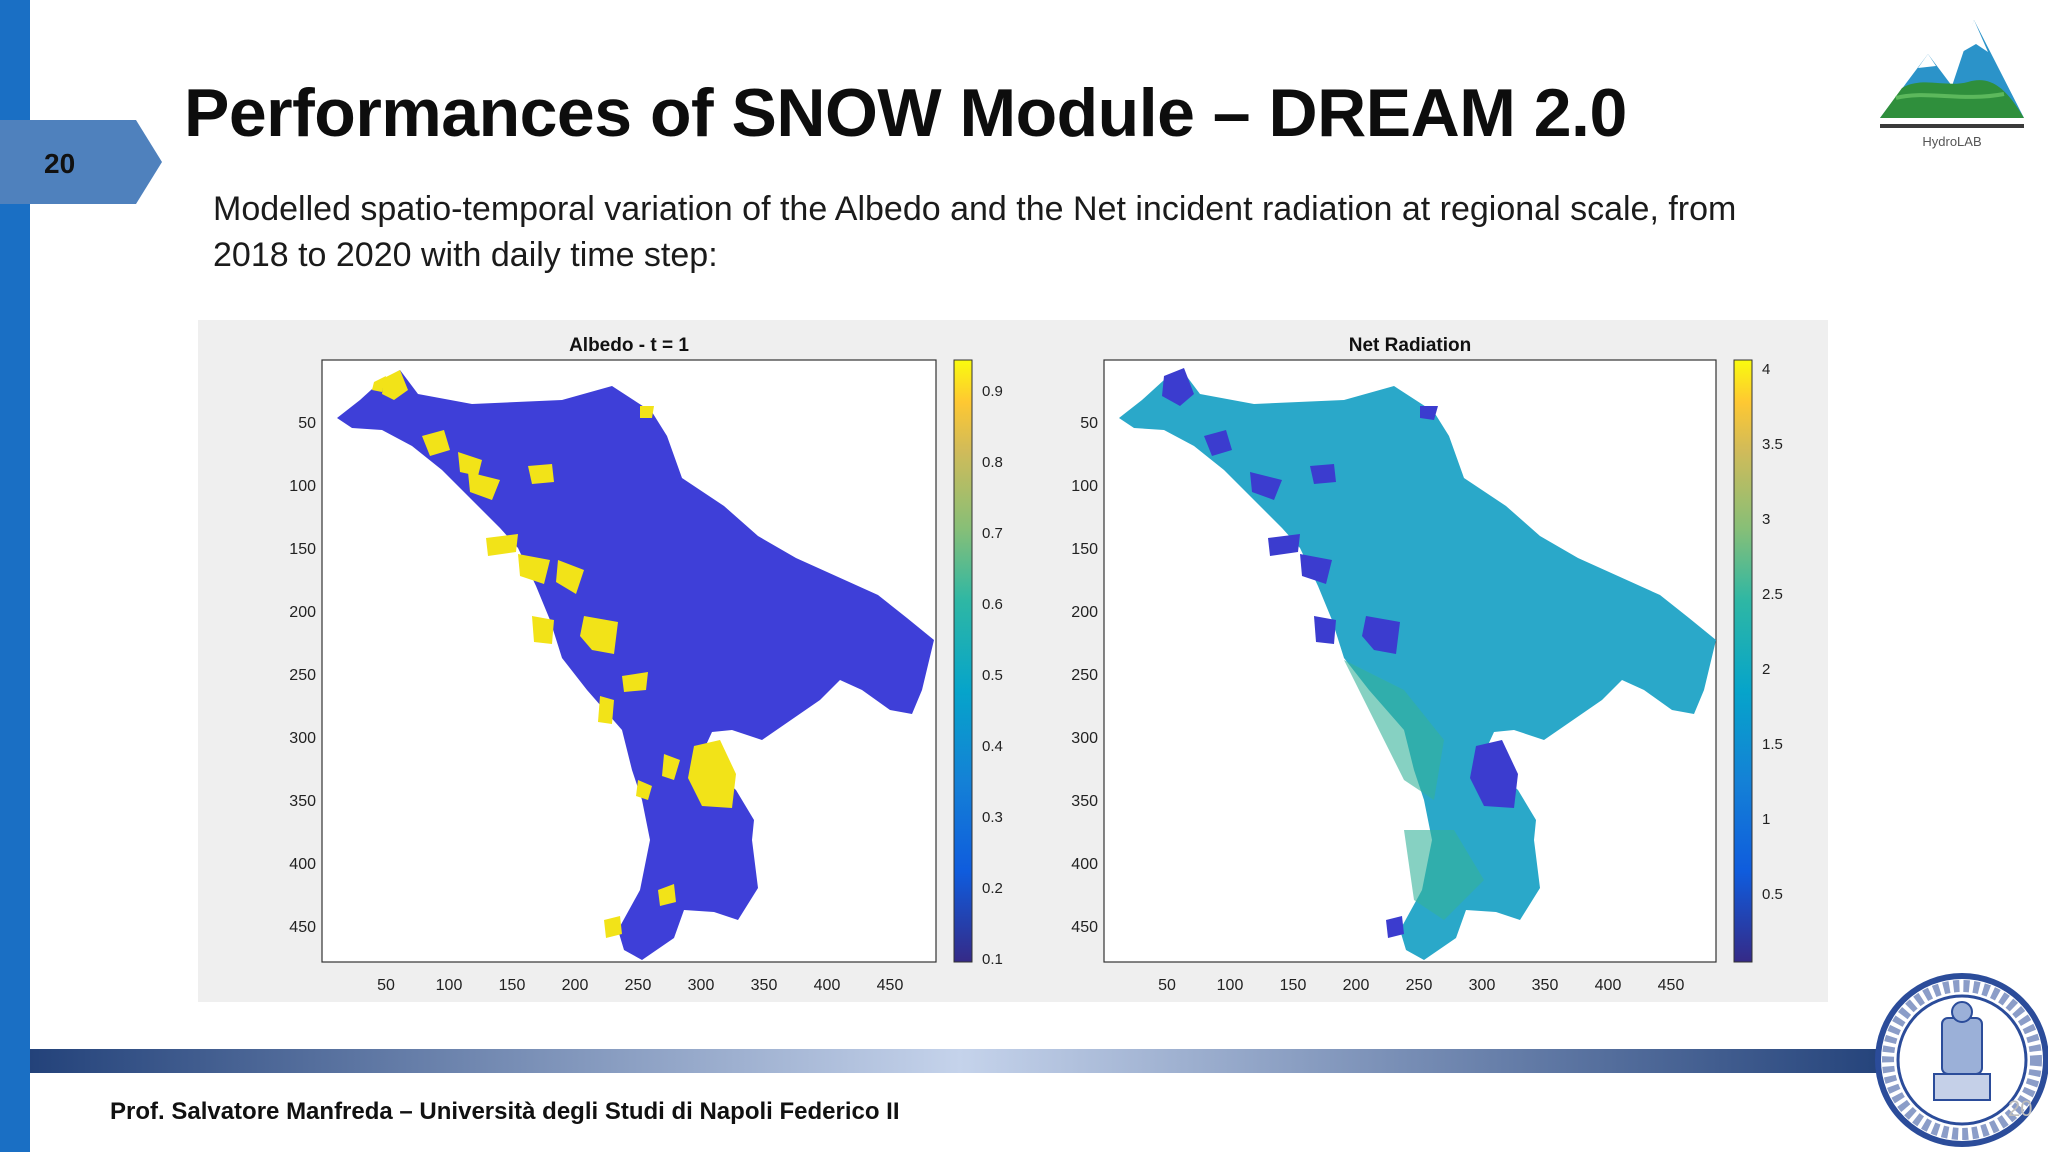 This screenshot has width=2048, height=1152. I want to click on albedo-x-tick: 400, so click(827, 985).